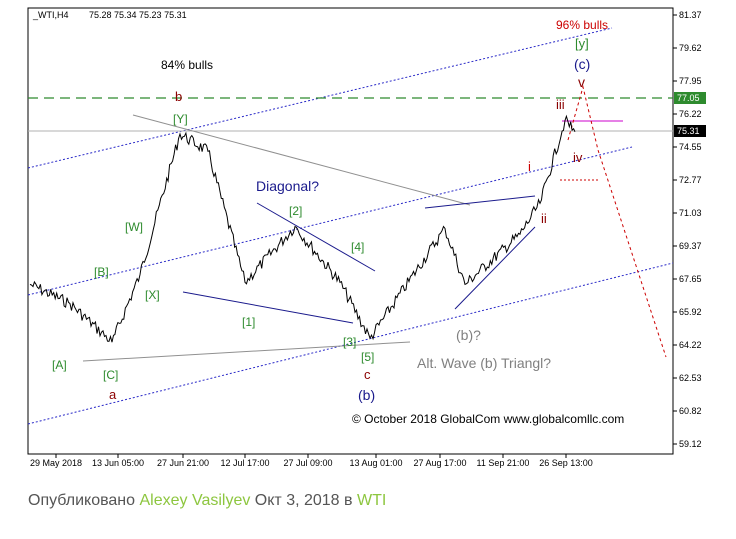 Image resolution: width=736 pixels, height=539 pixels. I want to click on y-tick-label: 60.82, so click(690, 411).